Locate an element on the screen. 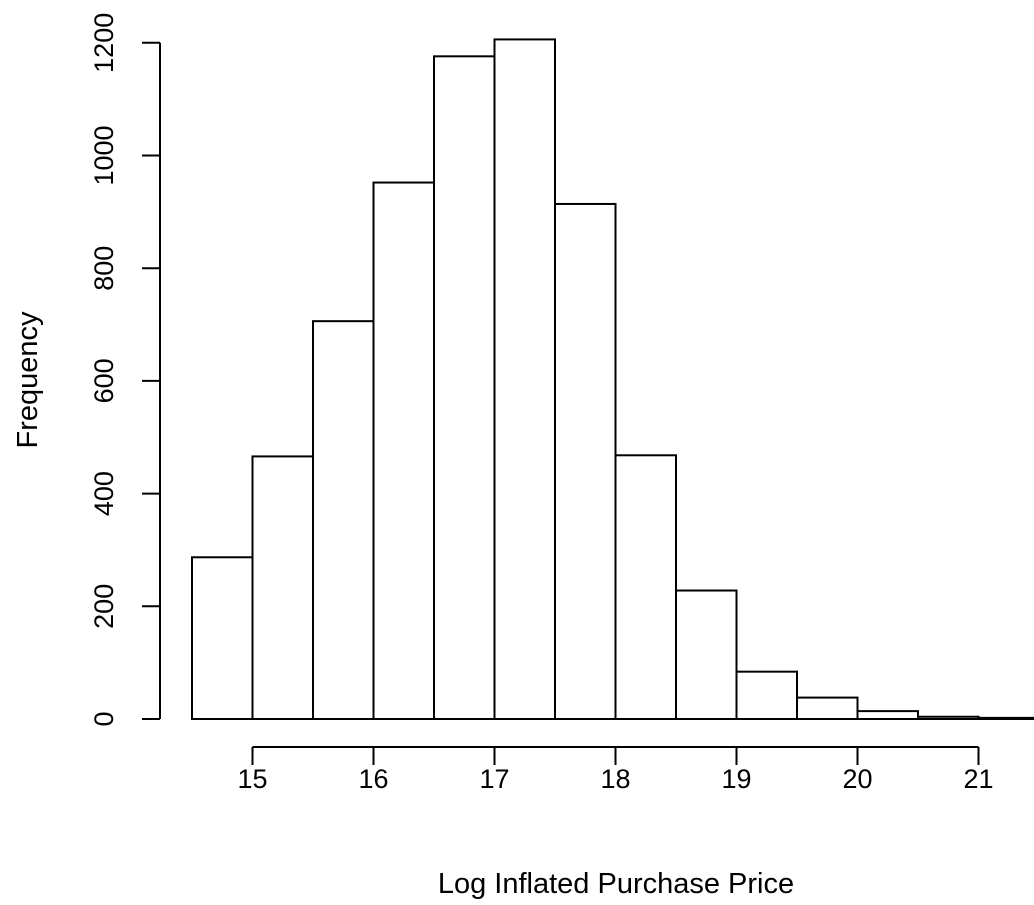 This screenshot has height=905, width=1034. x-tick-label: 19 is located at coordinates (736, 779).